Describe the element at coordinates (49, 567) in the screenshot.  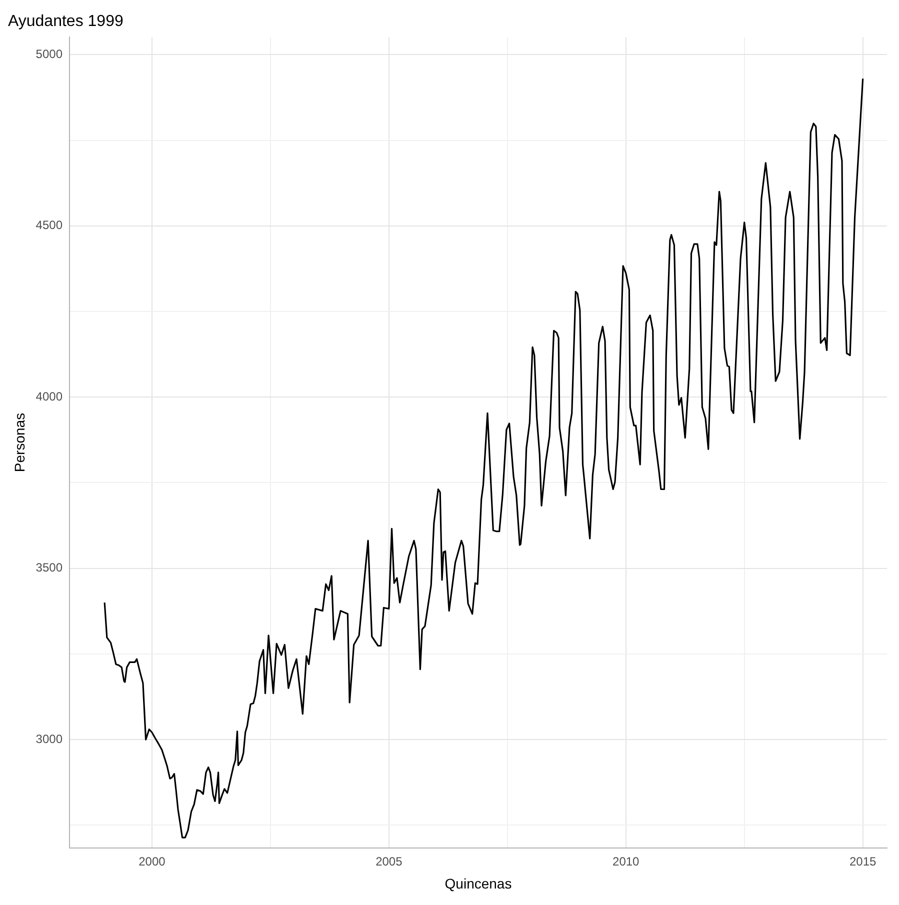
I see `y-tick-label: 3500` at that location.